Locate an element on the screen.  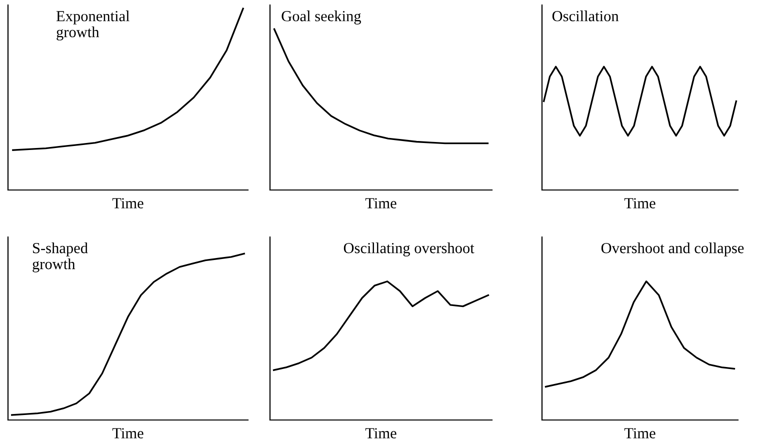
chart-title: Goal seeking is located at coordinates (321, 17).